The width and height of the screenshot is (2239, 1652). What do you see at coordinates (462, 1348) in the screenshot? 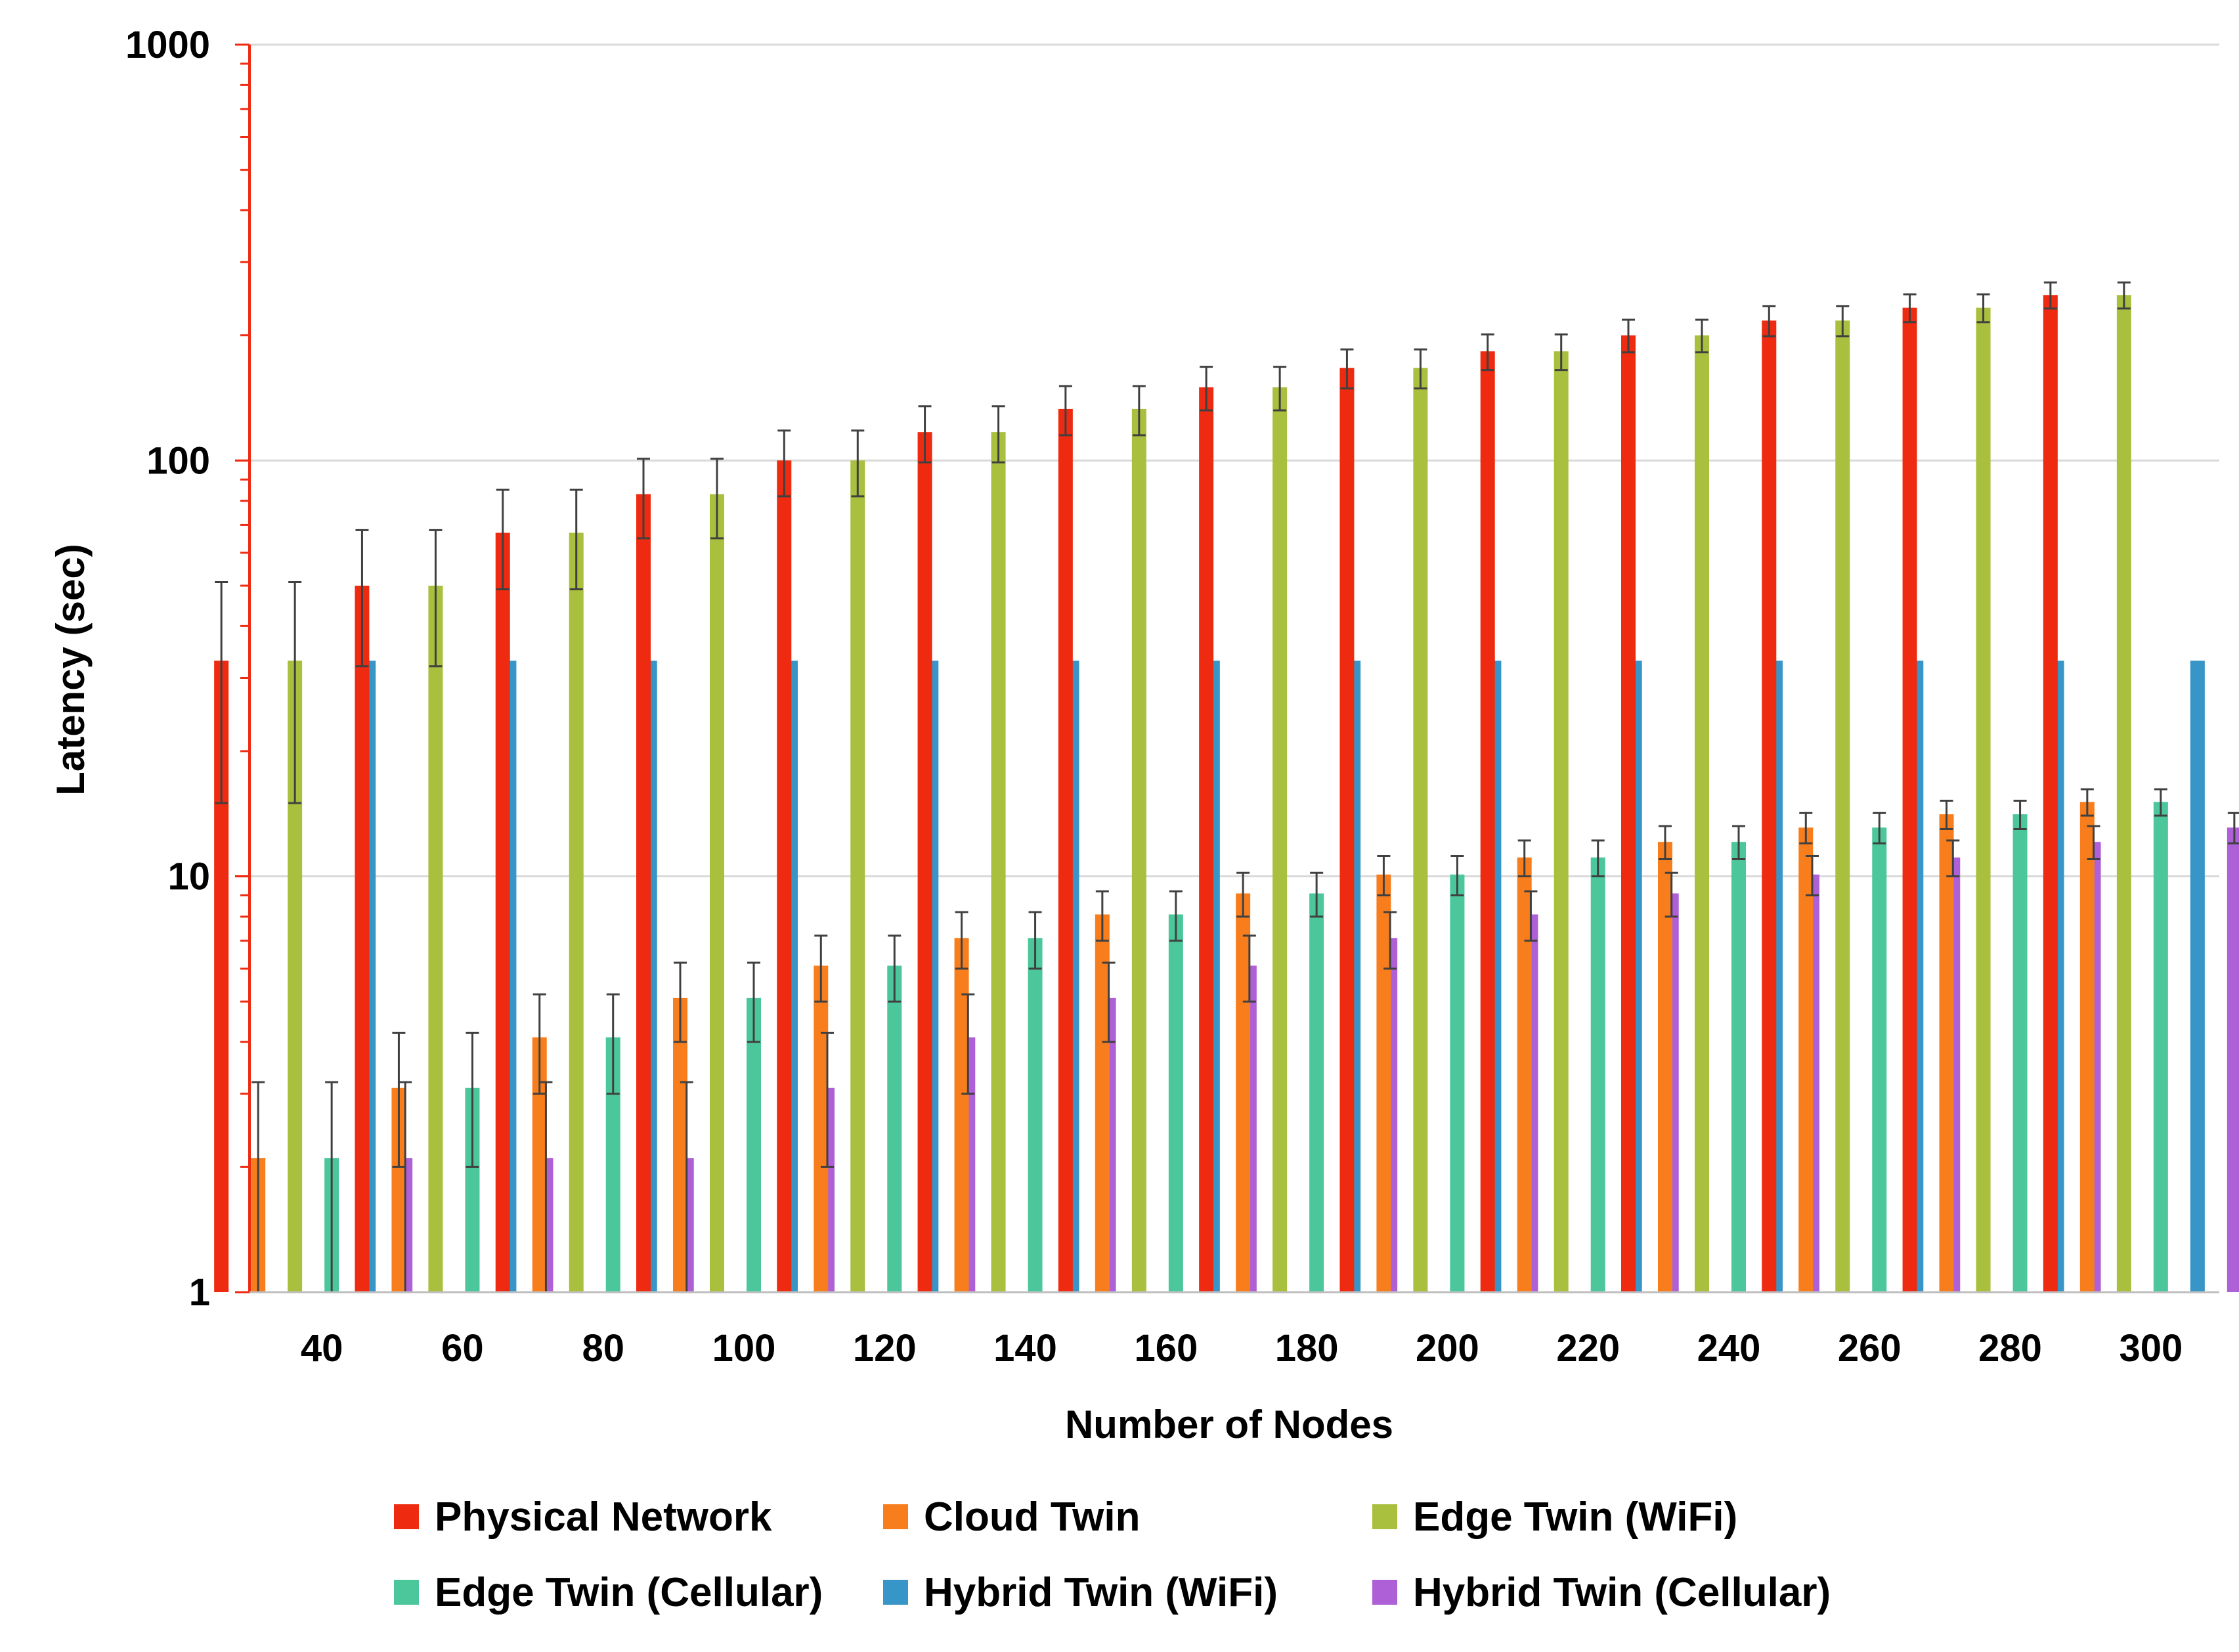
I see `x-tick-label: 60` at bounding box center [462, 1348].